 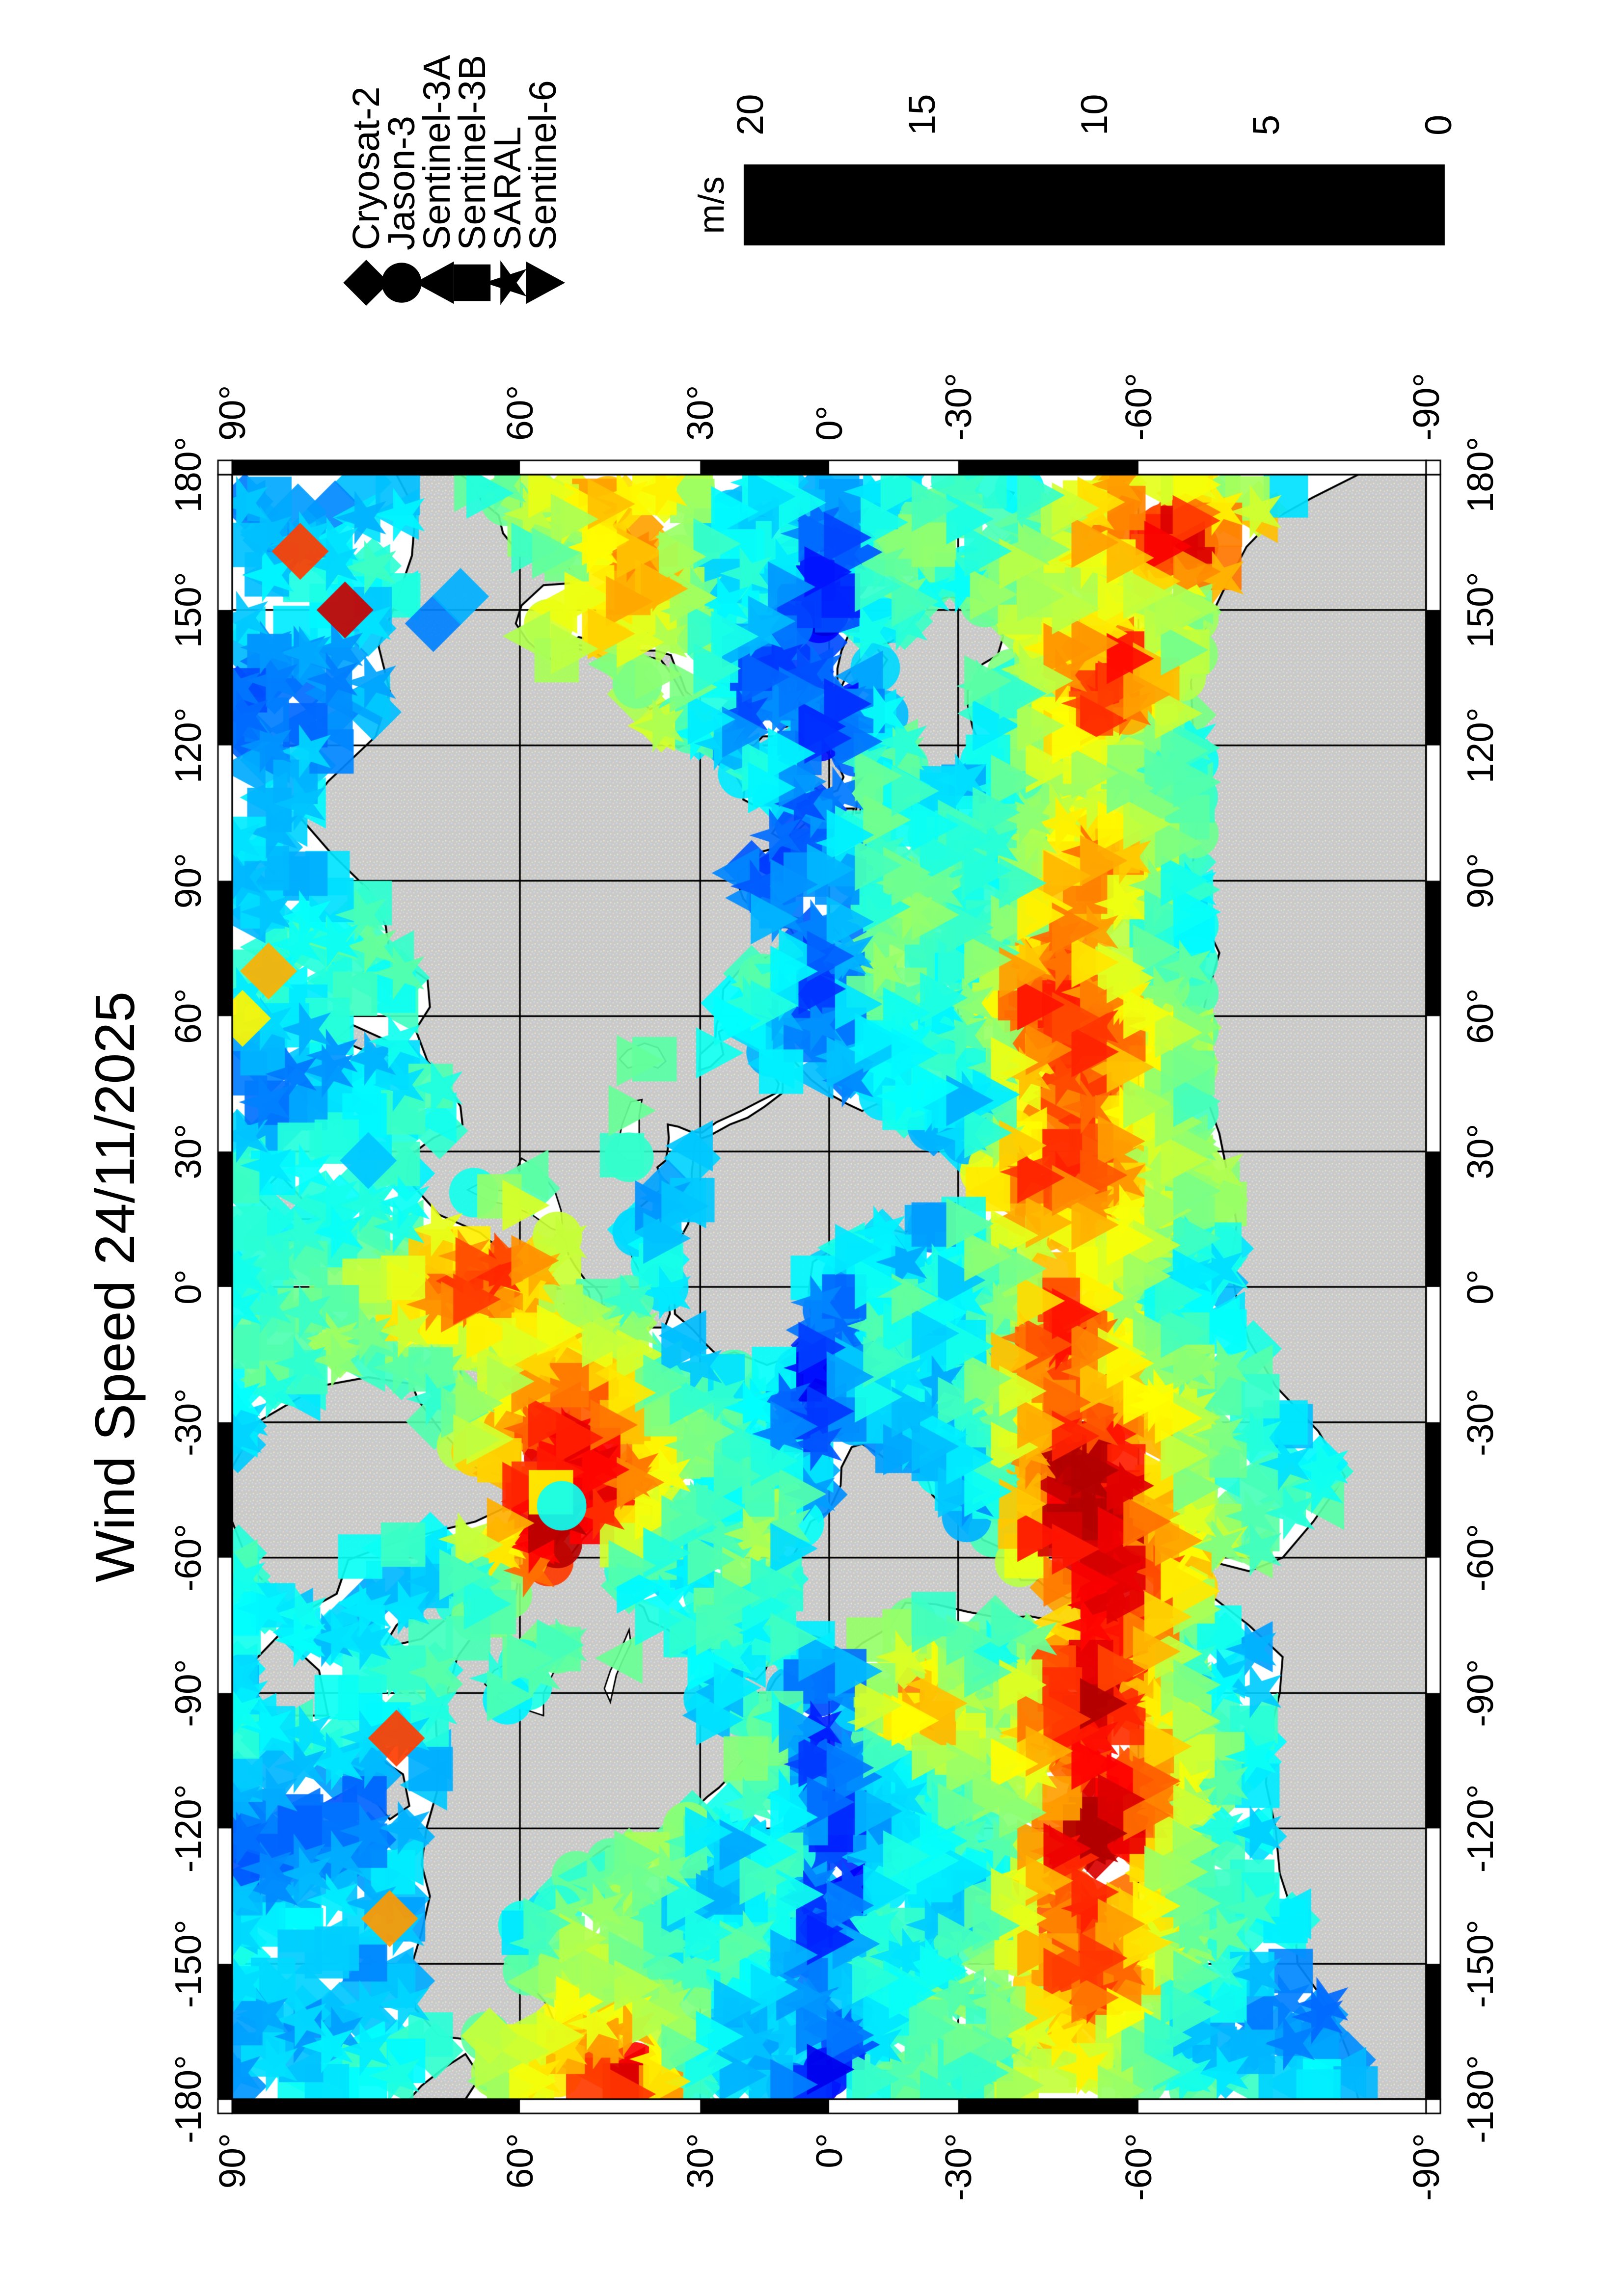 I want to click on legend-symbol-circle-icon, so click(x=402, y=283).